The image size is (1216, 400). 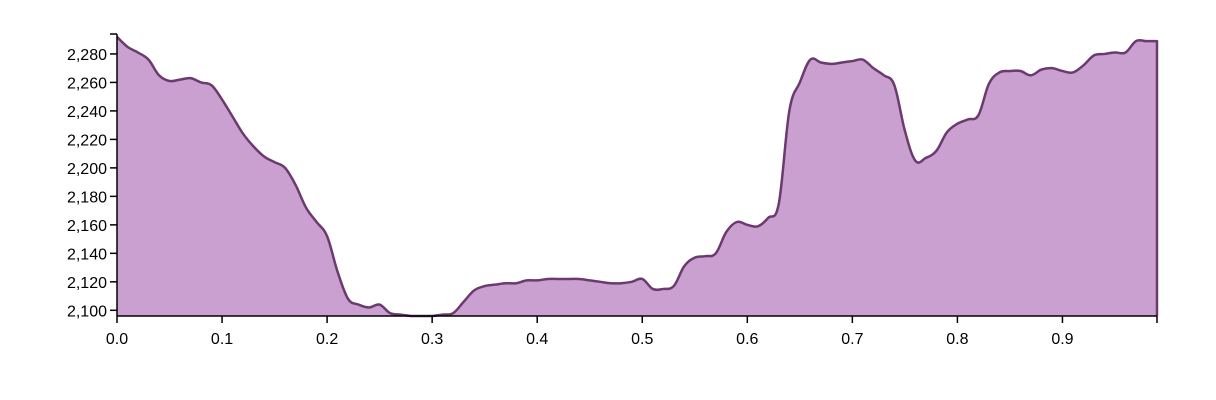 What do you see at coordinates (87, 311) in the screenshot?
I see `y-tick-label: 2,100` at bounding box center [87, 311].